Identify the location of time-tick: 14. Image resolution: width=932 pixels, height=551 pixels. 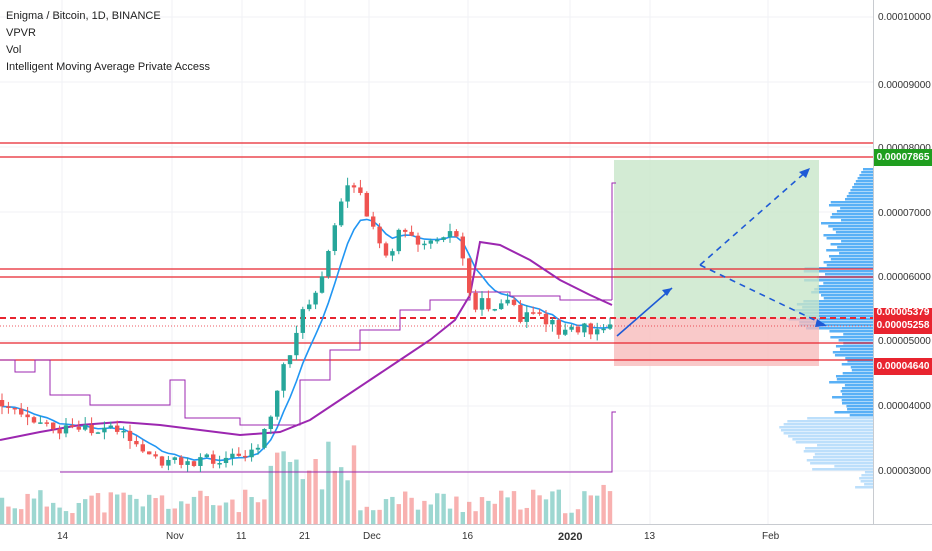
(63, 536).